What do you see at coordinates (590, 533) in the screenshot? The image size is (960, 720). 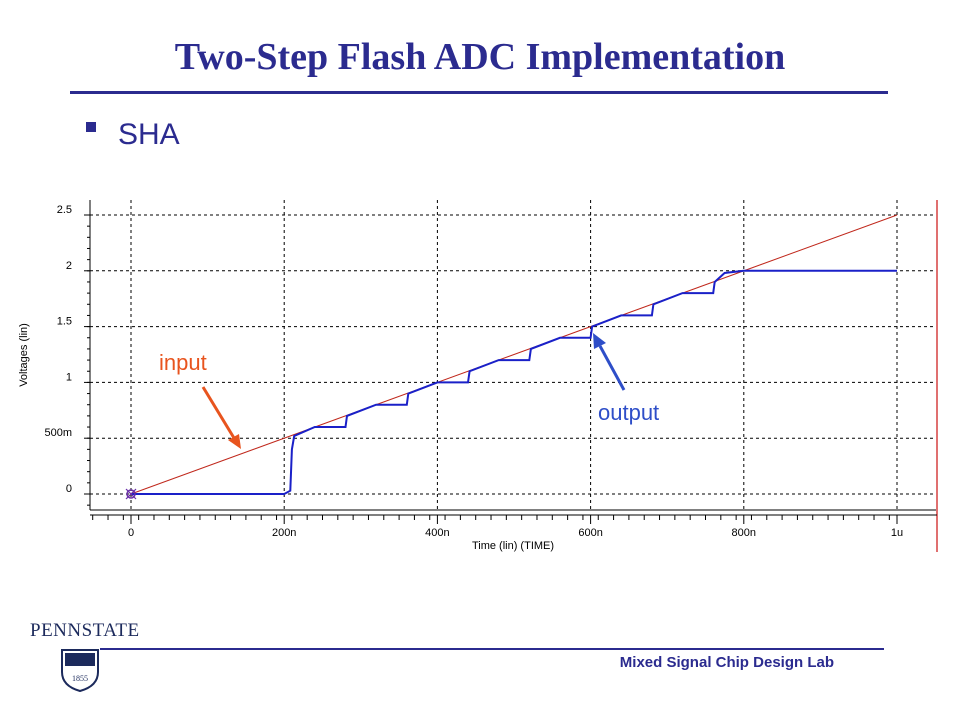 I see `x-tick-label: 600n` at bounding box center [590, 533].